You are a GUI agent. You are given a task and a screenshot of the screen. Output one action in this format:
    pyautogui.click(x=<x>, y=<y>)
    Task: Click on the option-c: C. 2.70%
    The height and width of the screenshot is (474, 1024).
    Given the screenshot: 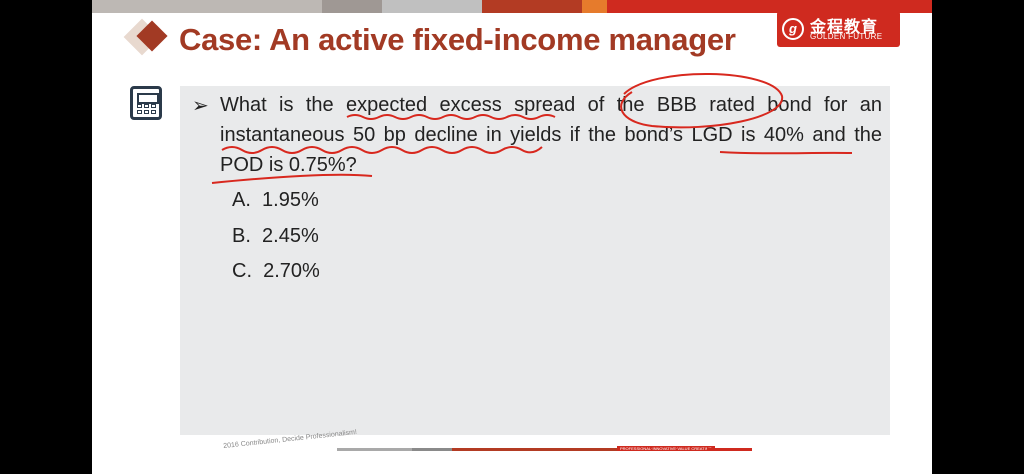 What is the action you would take?
    pyautogui.click(x=276, y=271)
    